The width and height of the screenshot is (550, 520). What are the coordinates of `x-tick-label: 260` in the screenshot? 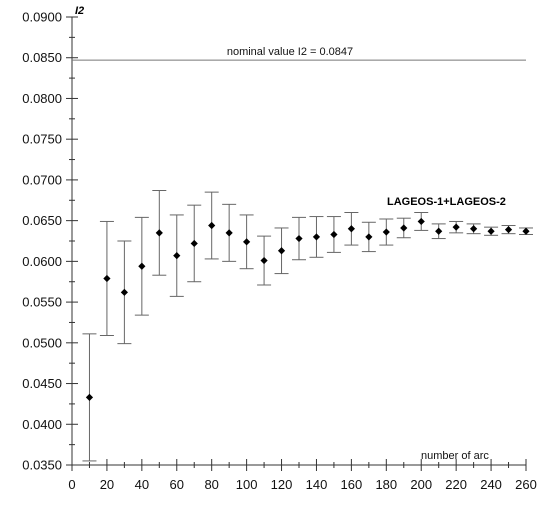 It's located at (526, 484).